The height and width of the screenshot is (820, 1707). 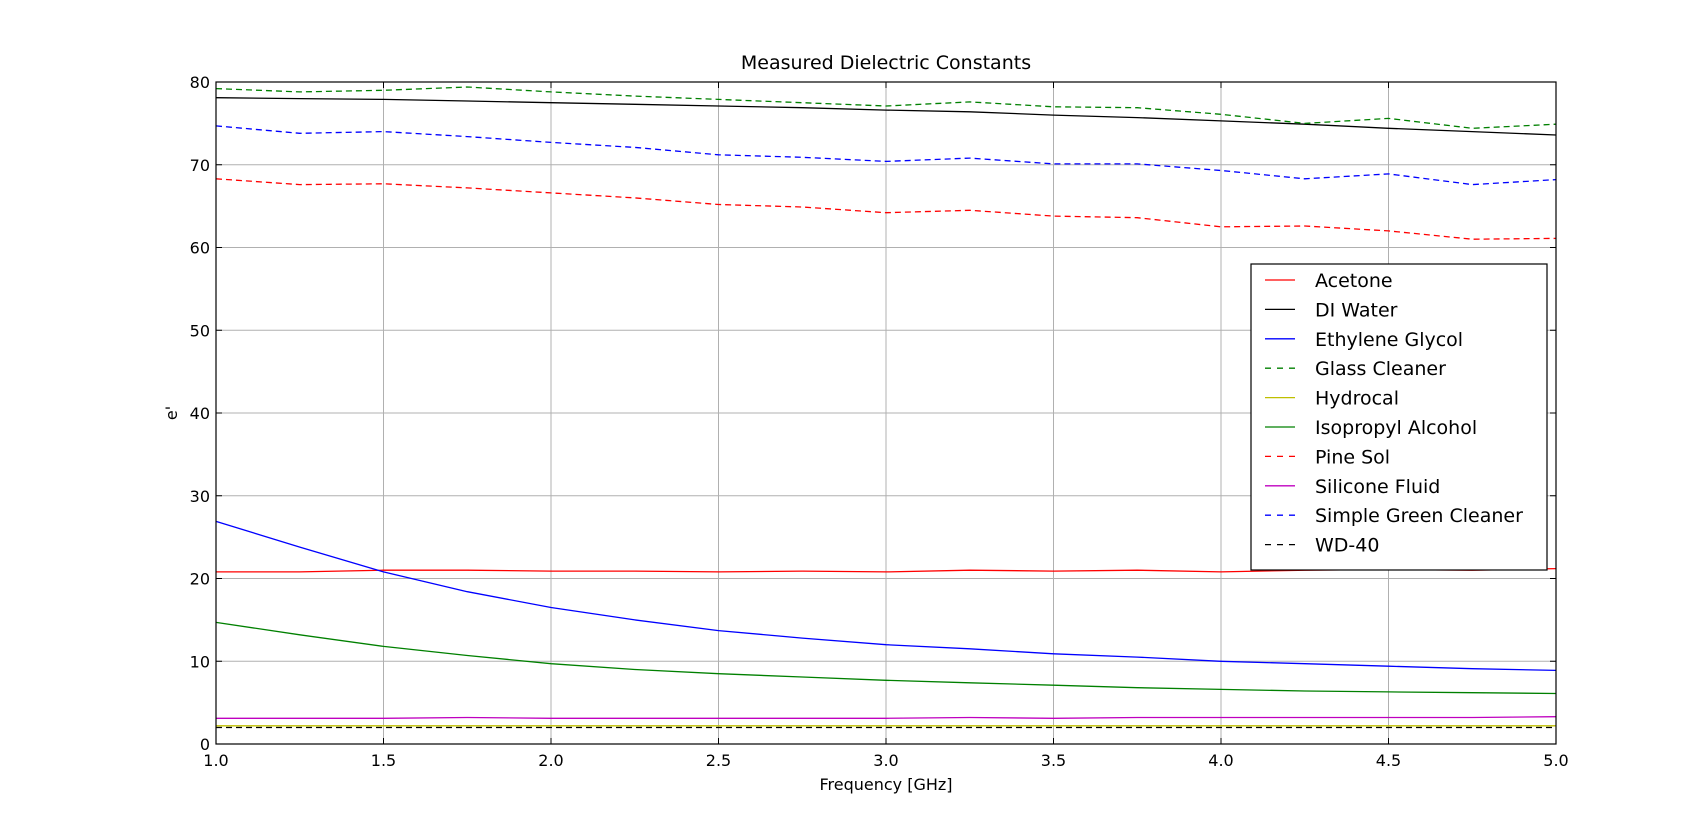 I want to click on legend-entry: Ethylene Glycol, so click(x=1364, y=340).